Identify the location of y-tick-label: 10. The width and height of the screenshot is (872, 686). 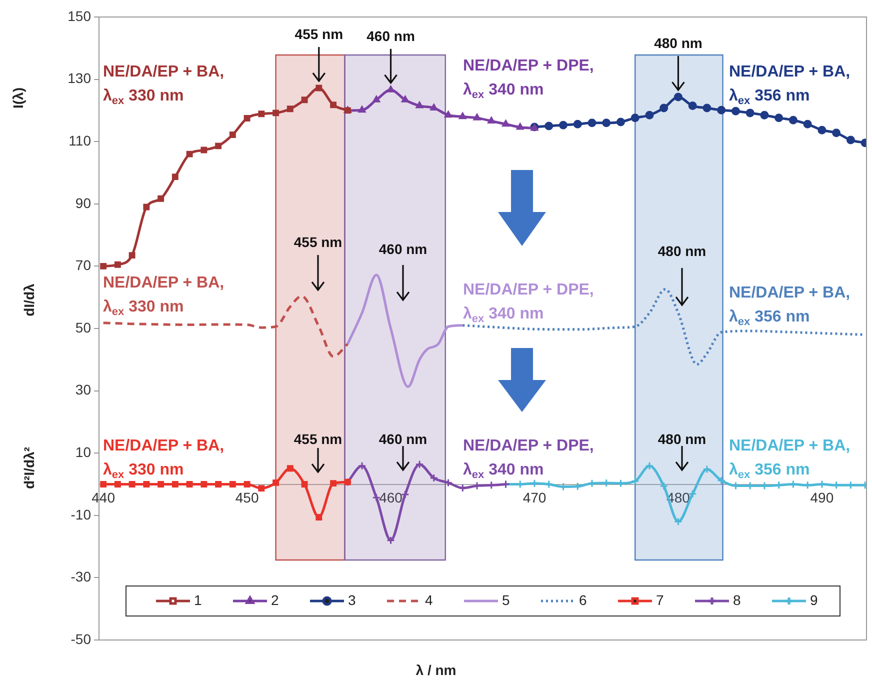
(83, 452).